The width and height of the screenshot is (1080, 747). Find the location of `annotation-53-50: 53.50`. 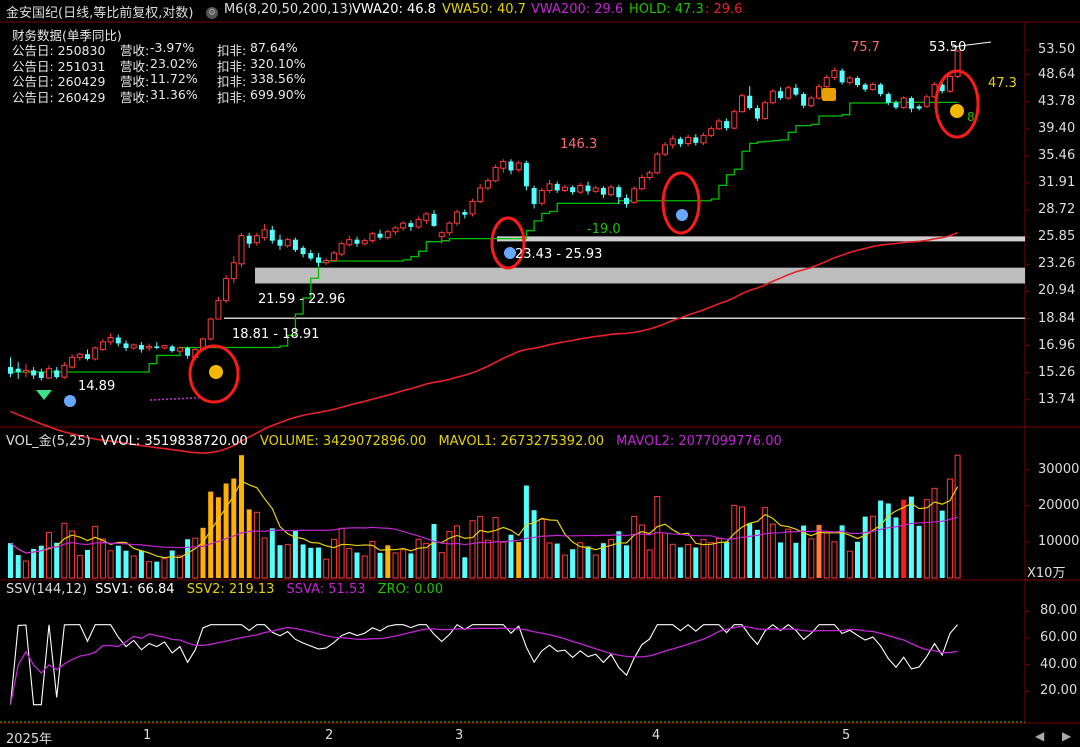

annotation-53-50: 53.50 is located at coordinates (948, 47).